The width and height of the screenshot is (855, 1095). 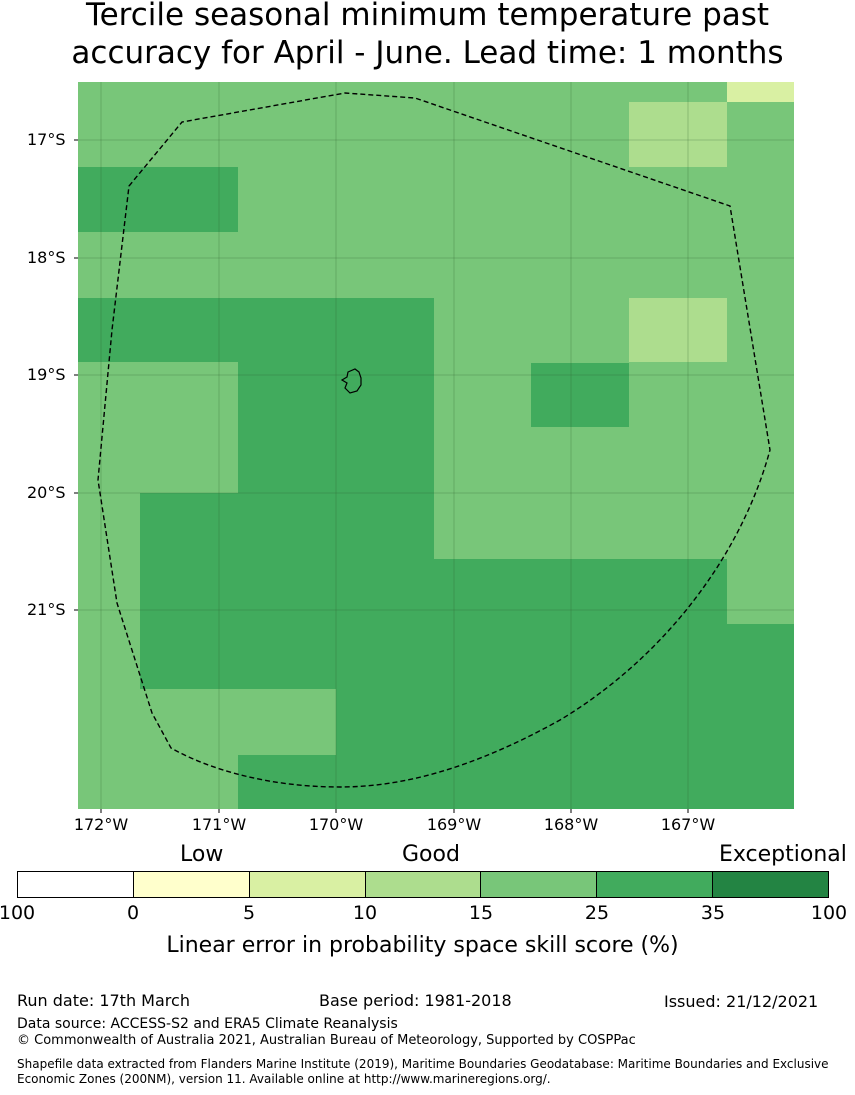 What do you see at coordinates (101, 824) in the screenshot?
I see `lon-label: 172°W` at bounding box center [101, 824].